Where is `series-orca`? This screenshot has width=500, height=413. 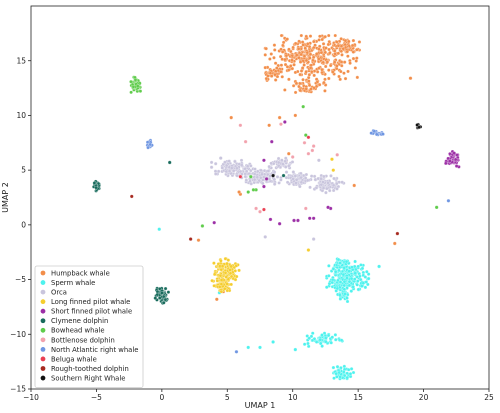
series-orca is located at coordinates (277, 198).